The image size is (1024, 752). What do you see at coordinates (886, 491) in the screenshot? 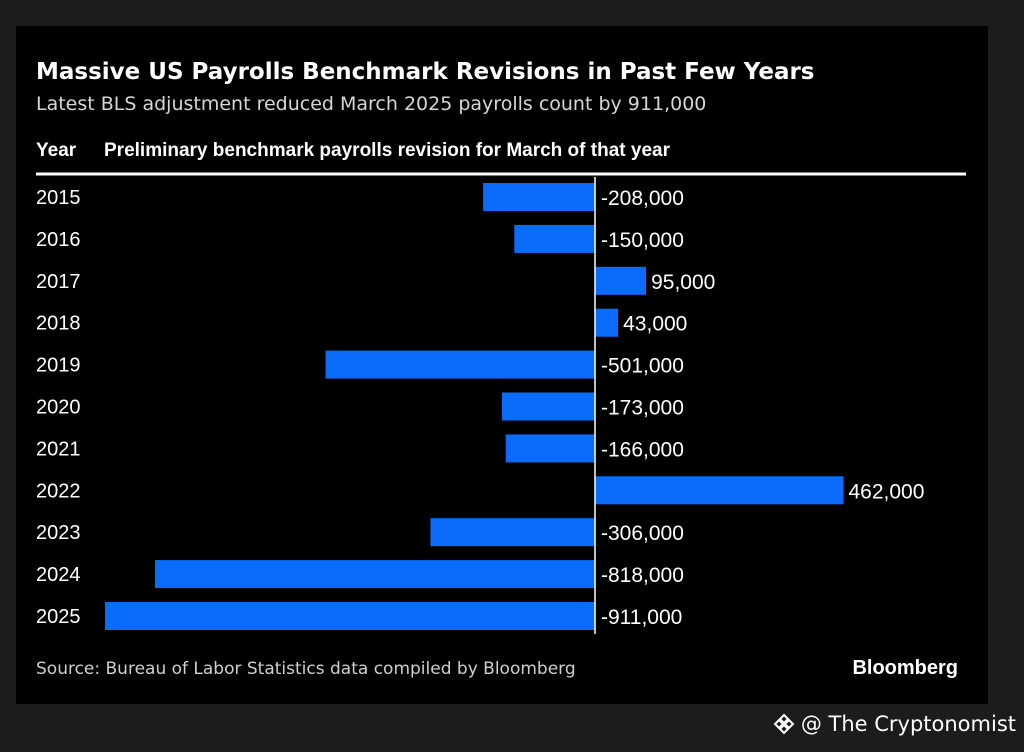
I see `value-label: 462,000` at bounding box center [886, 491].